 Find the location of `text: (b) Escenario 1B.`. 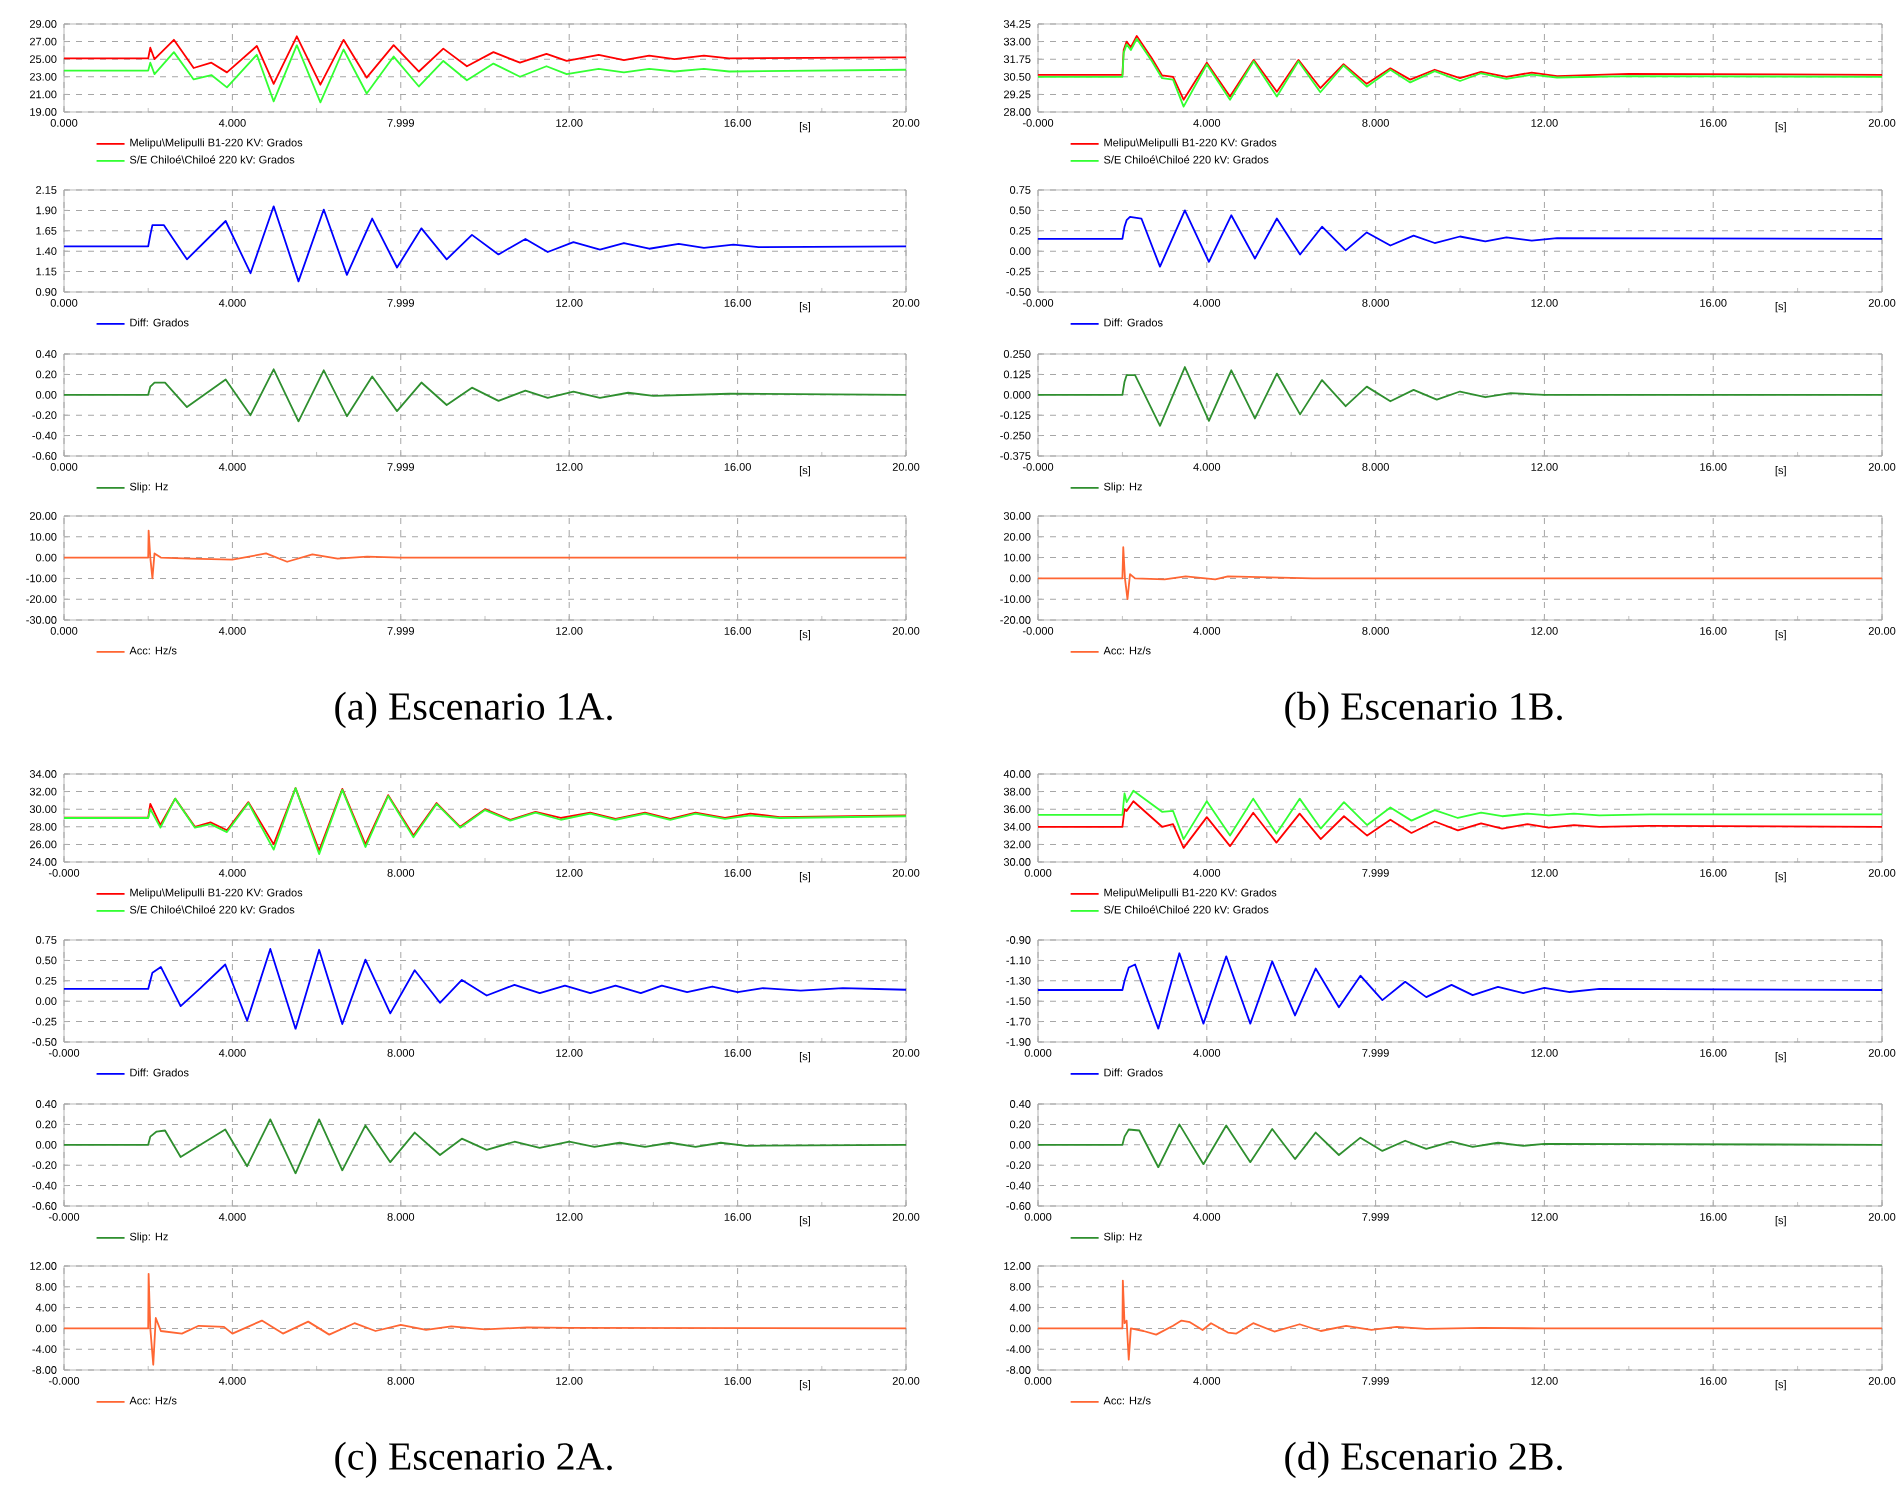

text: (b) Escenario 1B. is located at coordinates (1423, 710).